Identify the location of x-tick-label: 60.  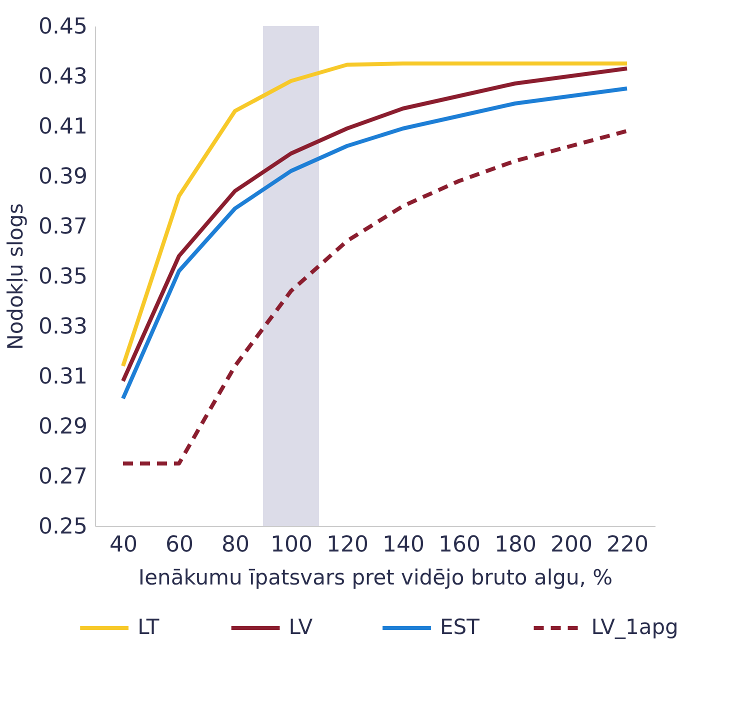
(180, 545).